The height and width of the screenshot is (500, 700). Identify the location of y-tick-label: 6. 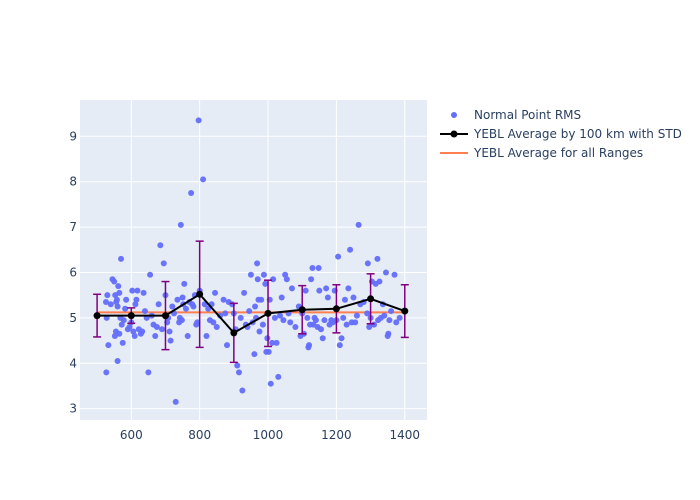
(73, 272).